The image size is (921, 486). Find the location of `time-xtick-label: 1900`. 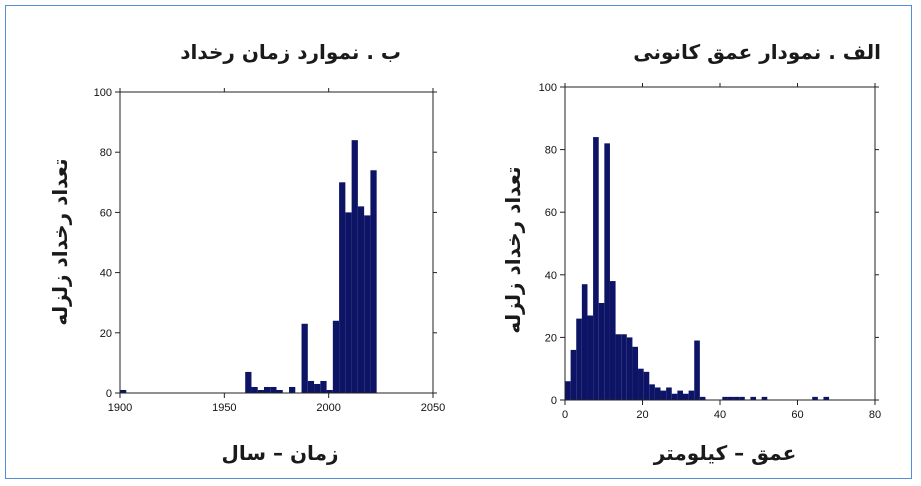

time-xtick-label: 1900 is located at coordinates (120, 408).